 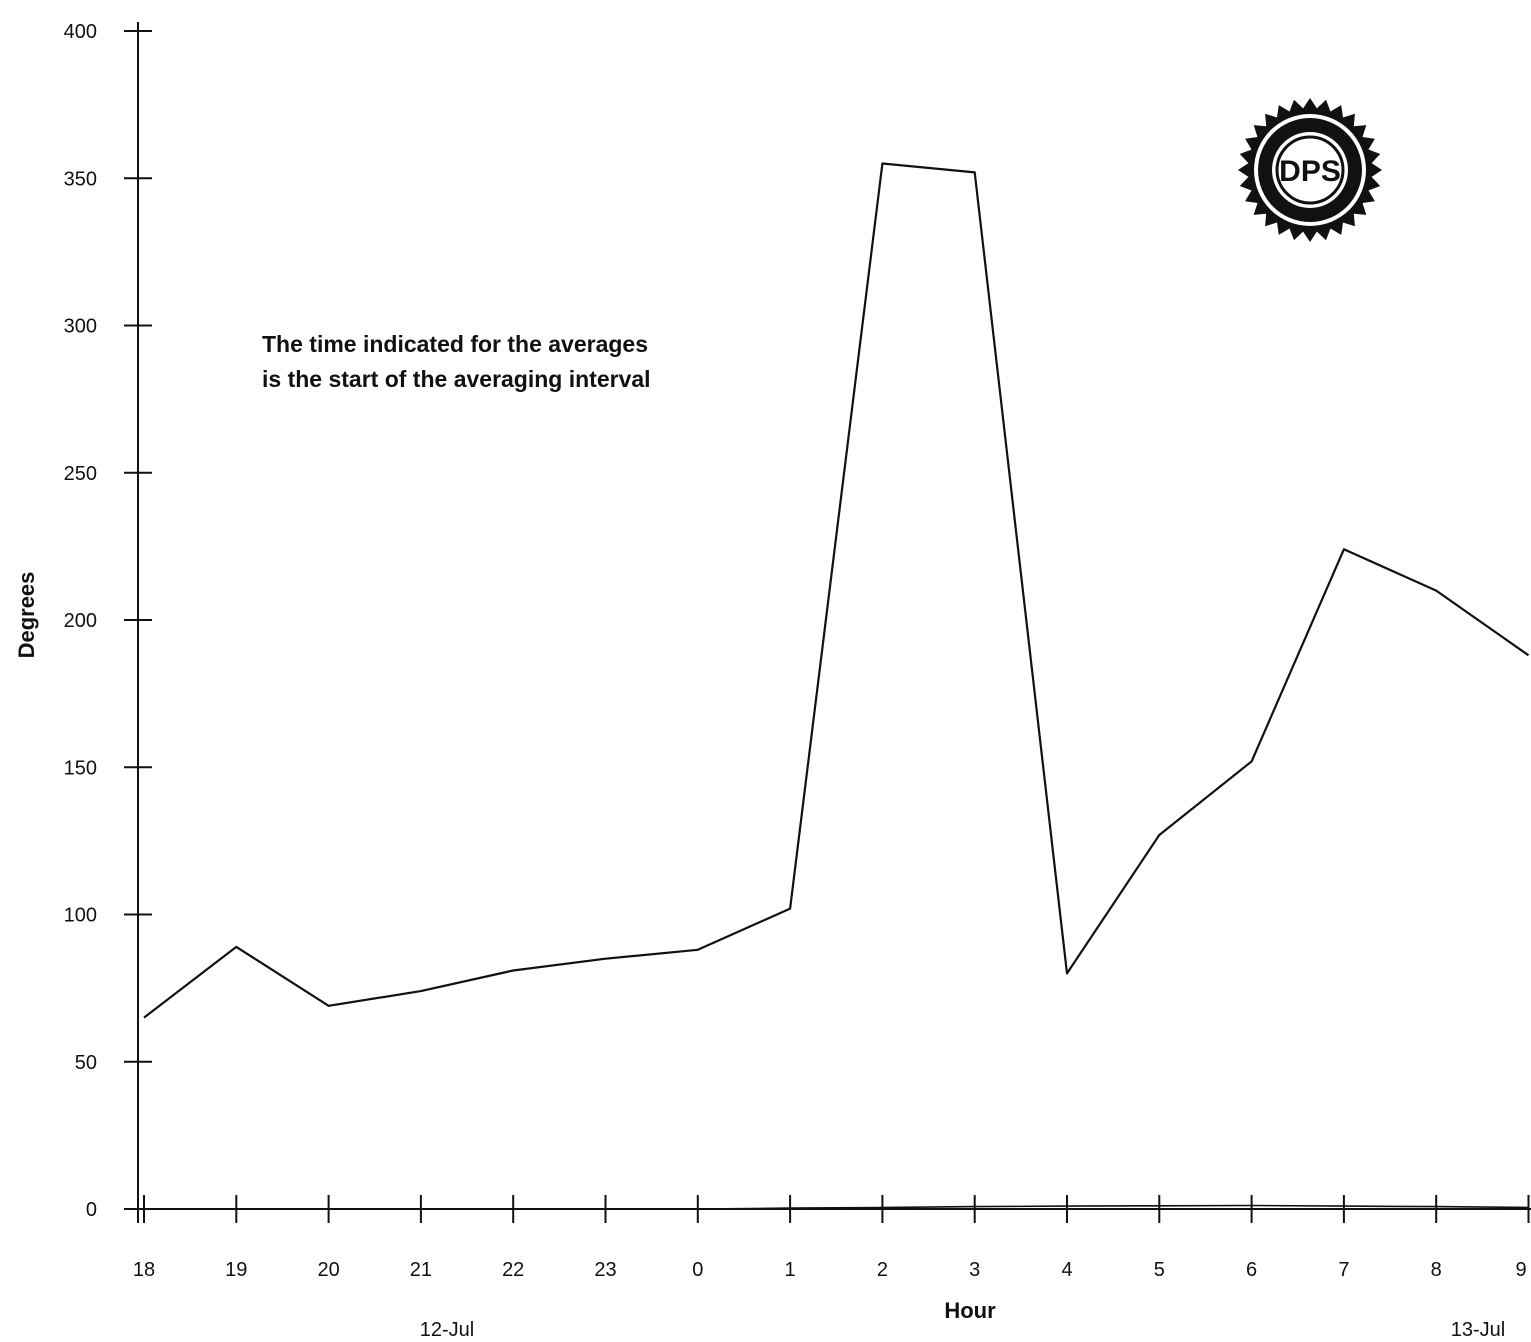 What do you see at coordinates (144, 1270) in the screenshot?
I see `x-tick-label: 18` at bounding box center [144, 1270].